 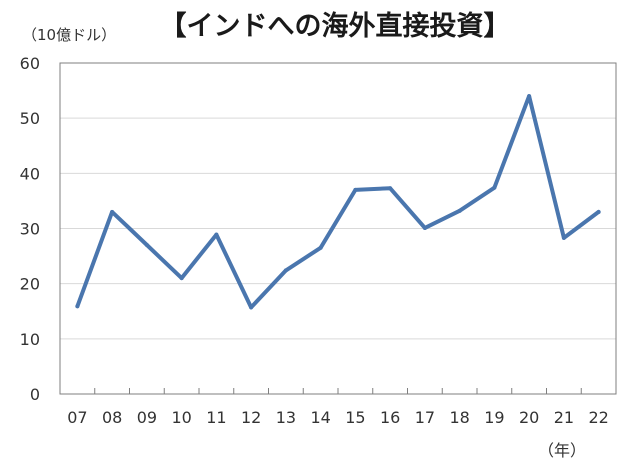 What do you see at coordinates (30, 118) in the screenshot?
I see `y-tick-label-5: 50` at bounding box center [30, 118].